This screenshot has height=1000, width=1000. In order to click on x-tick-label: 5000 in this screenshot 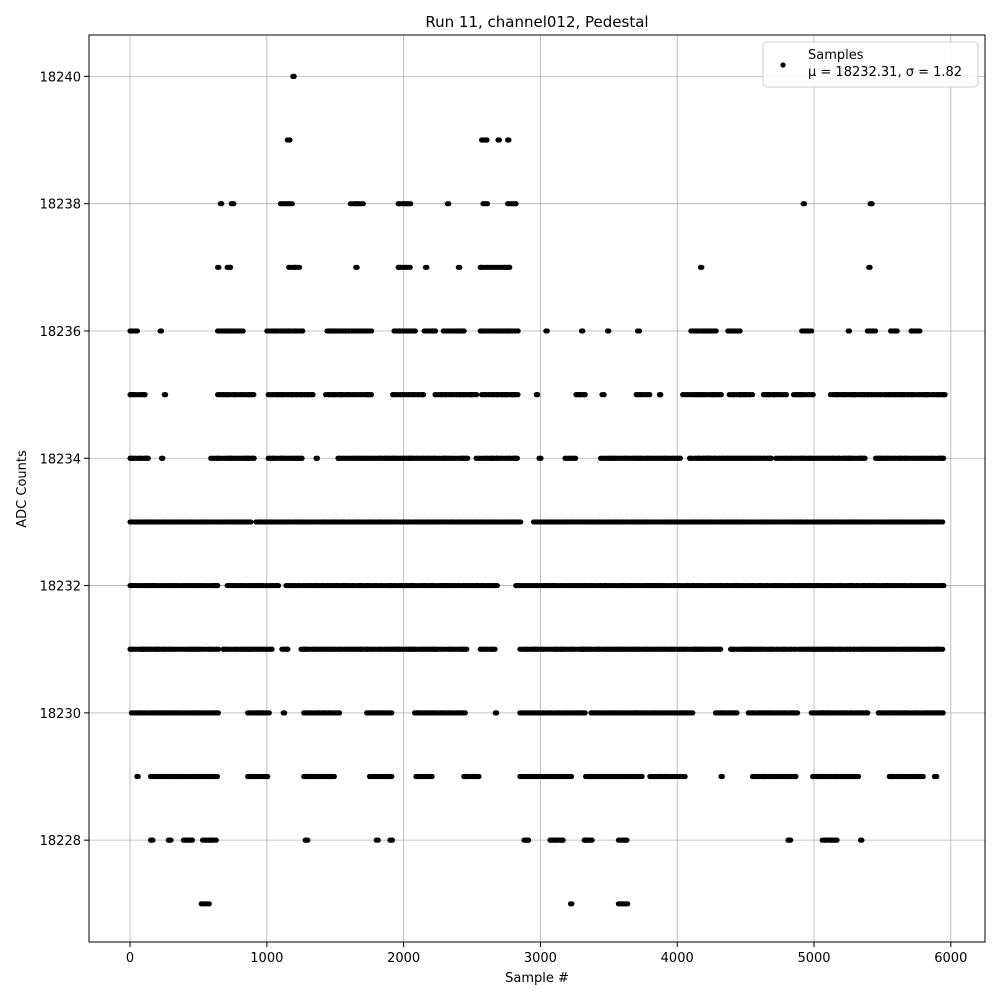, I will do `click(813, 958)`.